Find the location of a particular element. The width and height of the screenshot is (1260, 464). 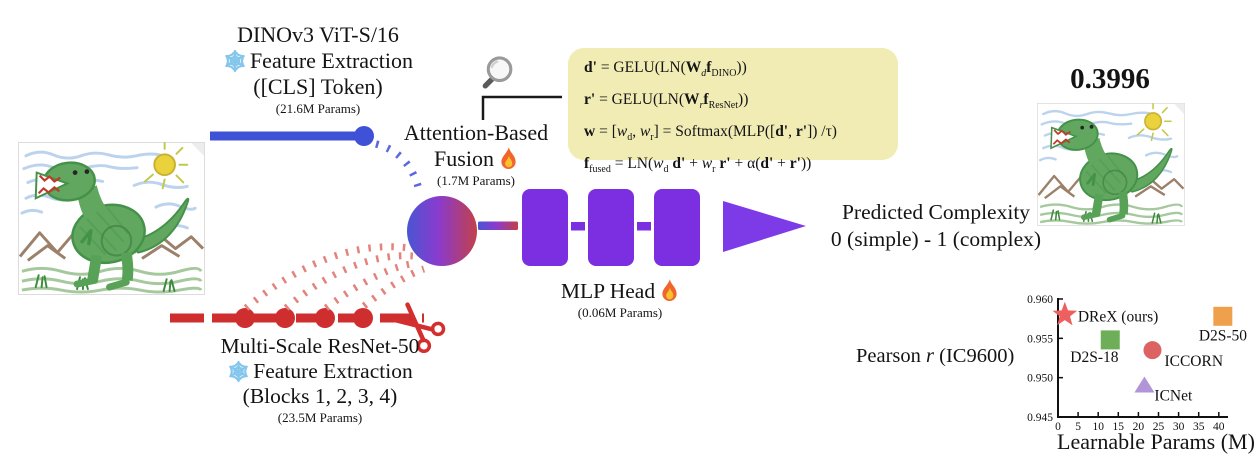

magnifier-icon is located at coordinates (498, 72).